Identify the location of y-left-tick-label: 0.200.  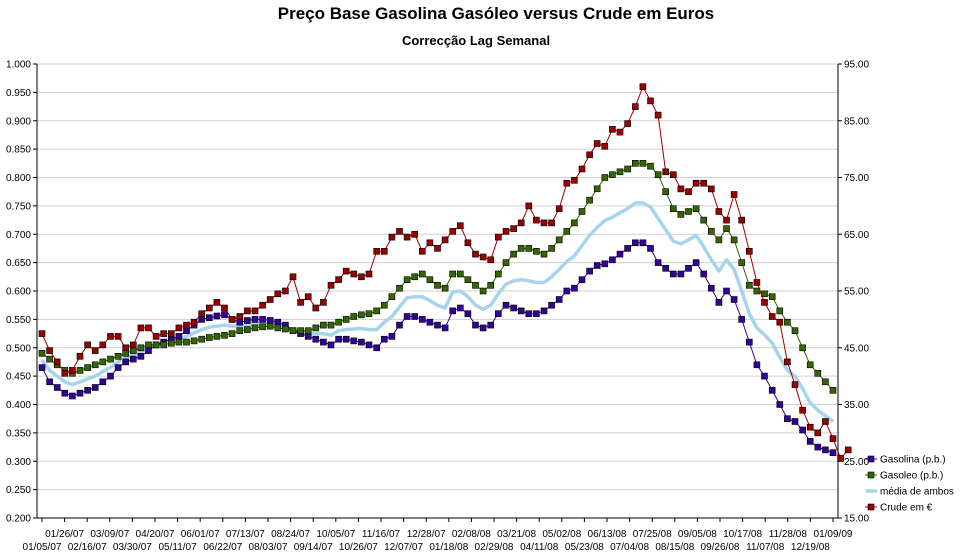
(18, 519).